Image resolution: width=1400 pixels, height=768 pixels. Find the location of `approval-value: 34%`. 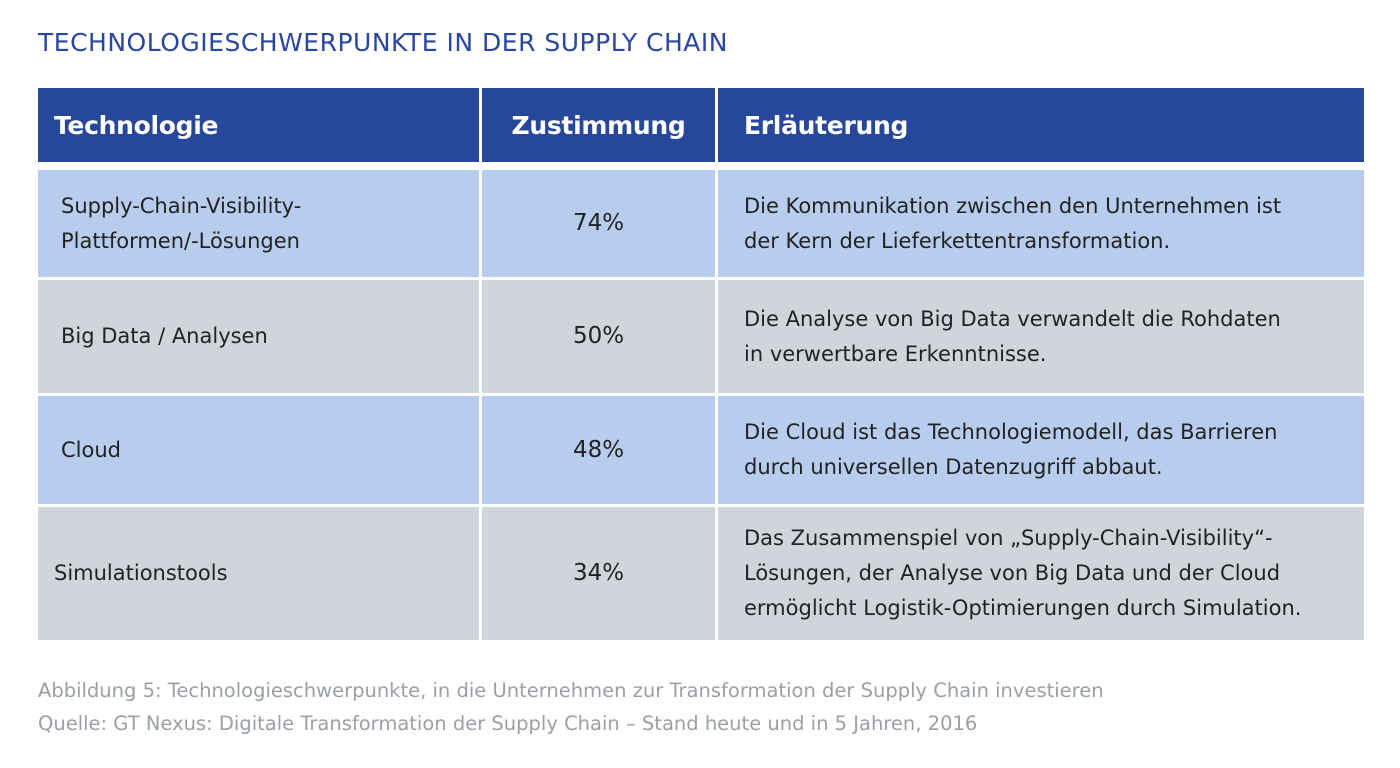

approval-value: 34% is located at coordinates (598, 573).